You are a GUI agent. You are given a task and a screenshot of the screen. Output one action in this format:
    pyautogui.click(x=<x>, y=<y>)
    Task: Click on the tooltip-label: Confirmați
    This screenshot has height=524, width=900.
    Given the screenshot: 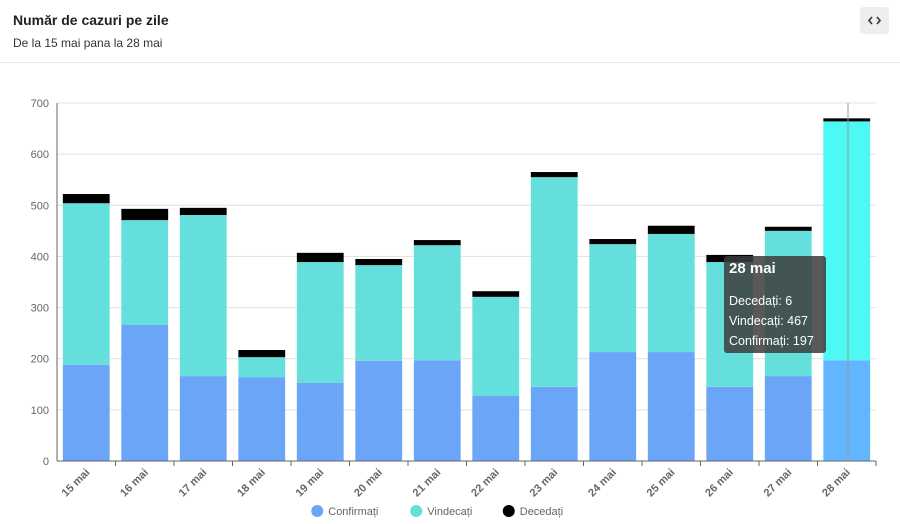 What is the action you would take?
    pyautogui.click(x=761, y=341)
    